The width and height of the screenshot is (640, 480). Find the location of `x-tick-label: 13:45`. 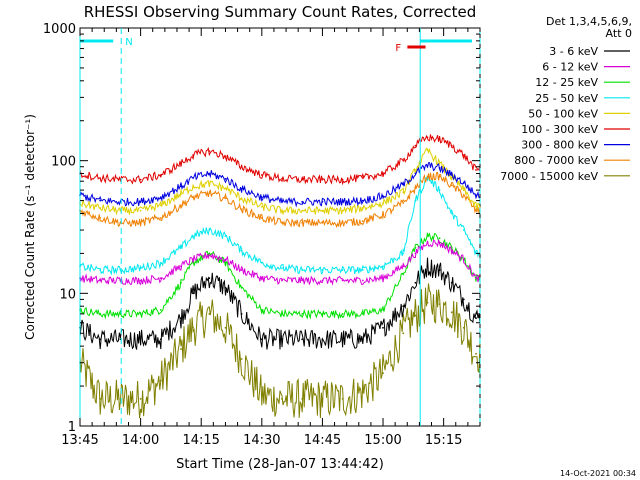

x-tick-label: 13:45 is located at coordinates (79, 440).